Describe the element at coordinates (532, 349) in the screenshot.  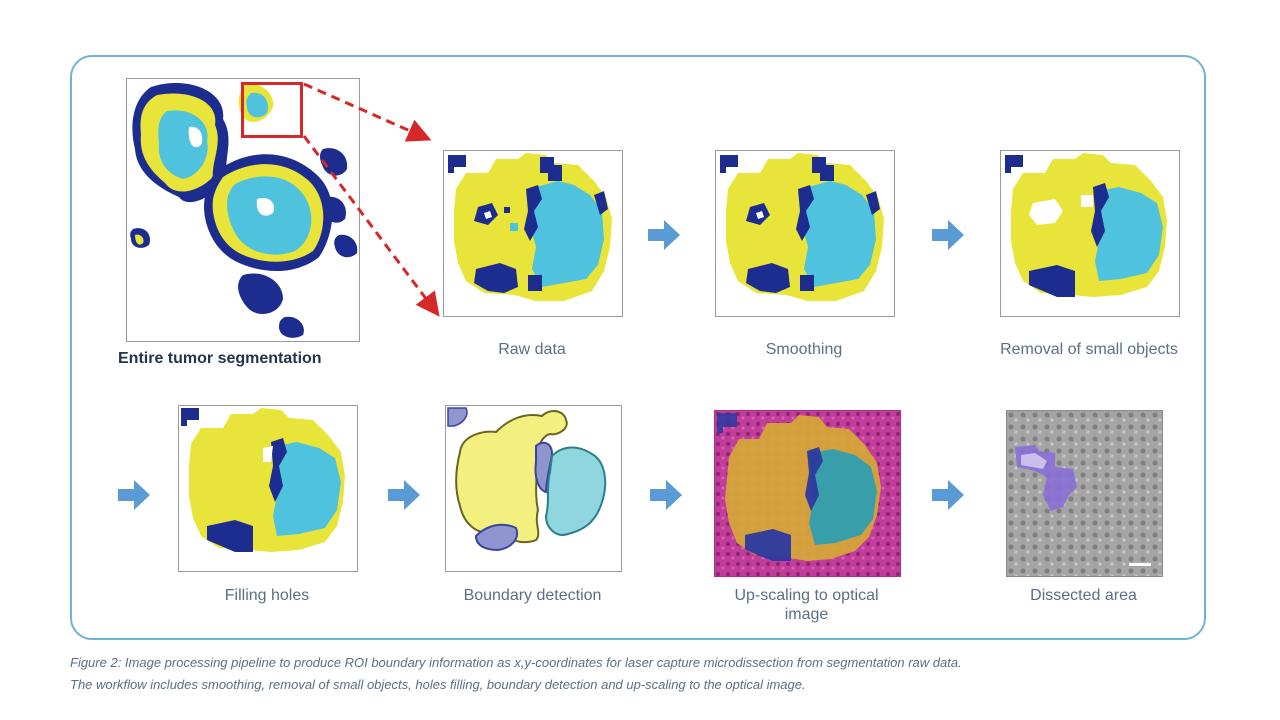
I see `label-raw-data: Raw data` at that location.